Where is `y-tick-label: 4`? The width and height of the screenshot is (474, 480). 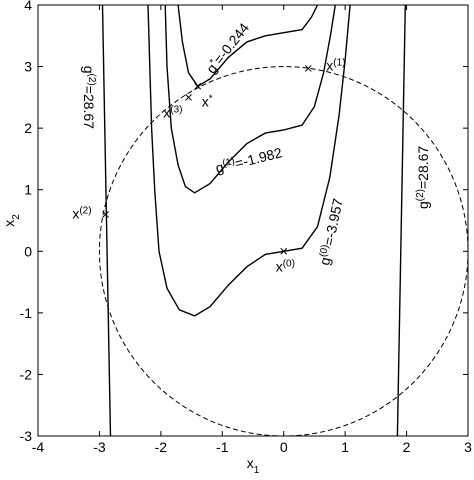 y-tick-label: 4 is located at coordinates (28, 6).